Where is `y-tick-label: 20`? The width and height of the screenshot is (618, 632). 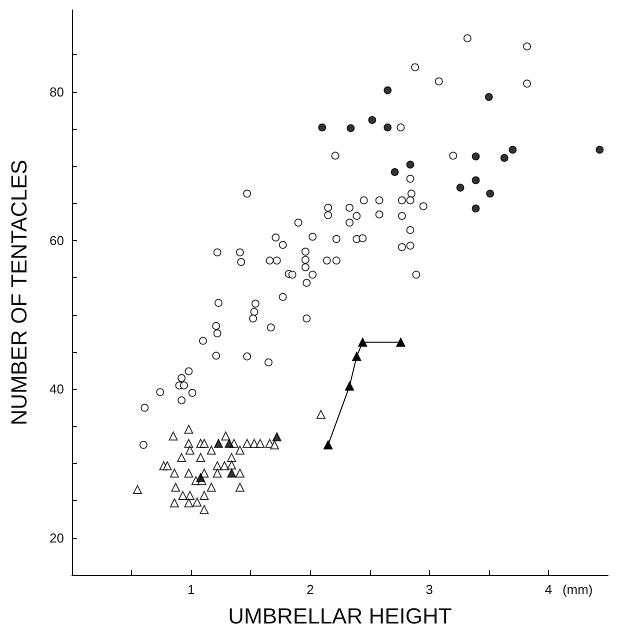
y-tick-label: 20 is located at coordinates (57, 538).